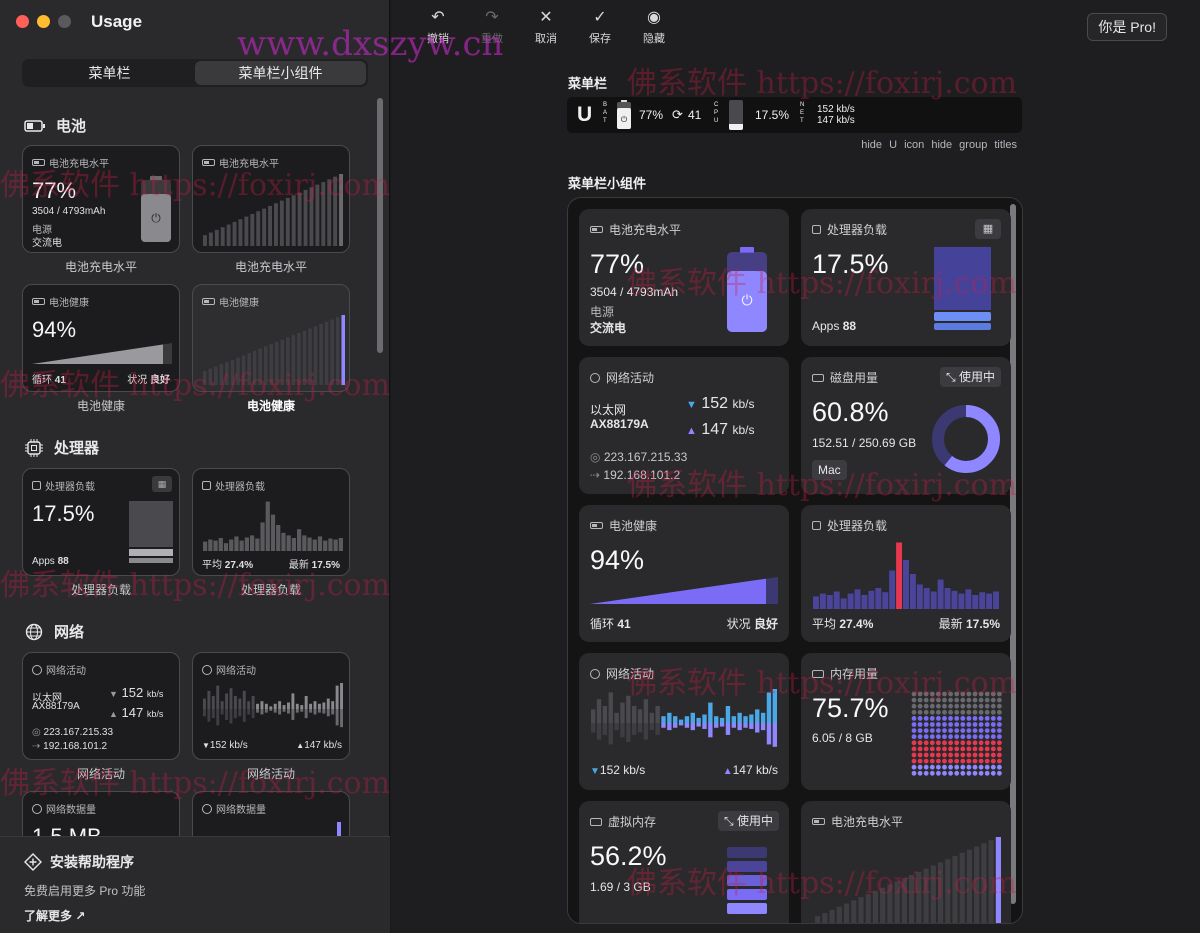 The height and width of the screenshot is (933, 1200). Describe the element at coordinates (101, 199) in the screenshot. I see `mini-battery-charge: 电池充电水平 77% 3504 / 4793mAh 电源 交流电 ⏻` at that location.